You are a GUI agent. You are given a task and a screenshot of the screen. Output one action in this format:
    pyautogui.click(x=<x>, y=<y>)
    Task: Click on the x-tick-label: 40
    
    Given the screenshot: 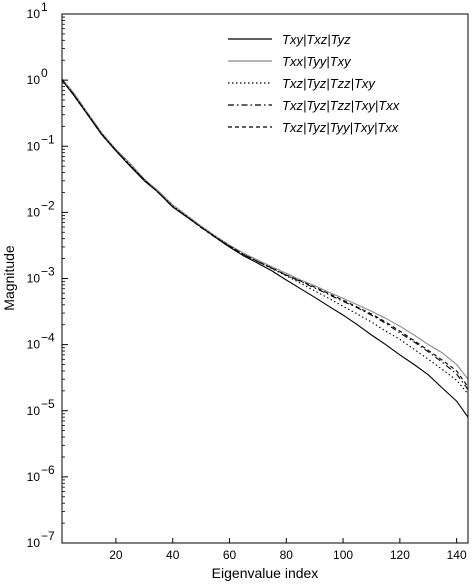 What is the action you would take?
    pyautogui.click(x=173, y=555)
    